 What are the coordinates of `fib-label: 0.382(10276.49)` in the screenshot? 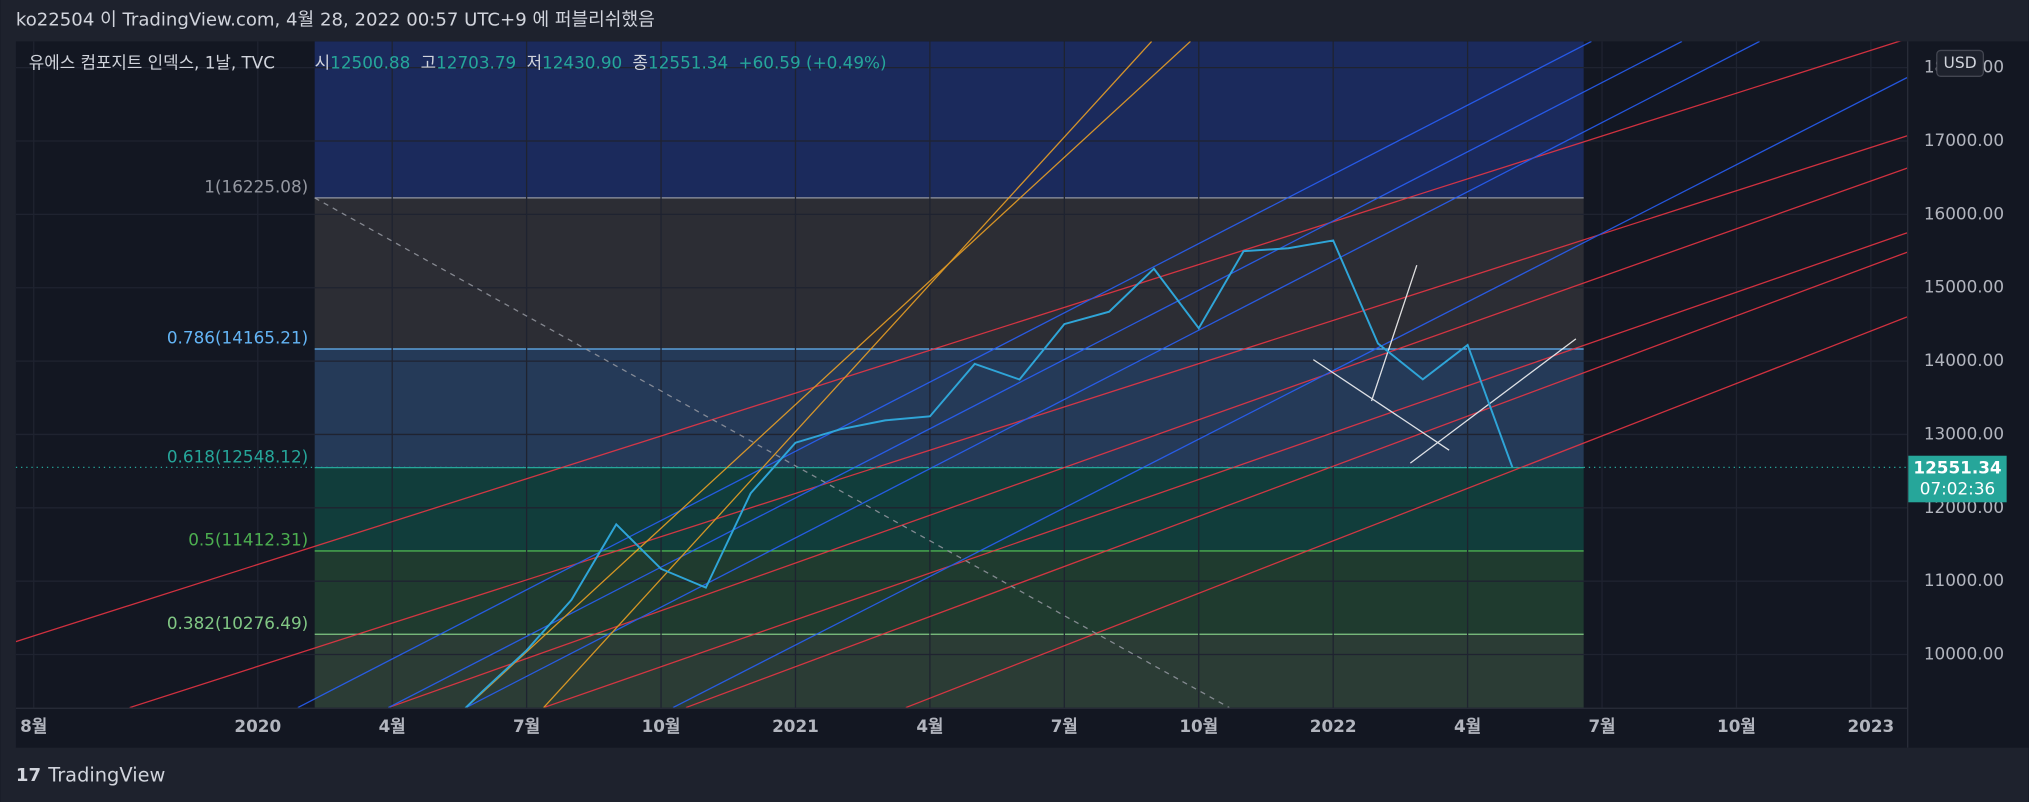 It's located at (237, 623).